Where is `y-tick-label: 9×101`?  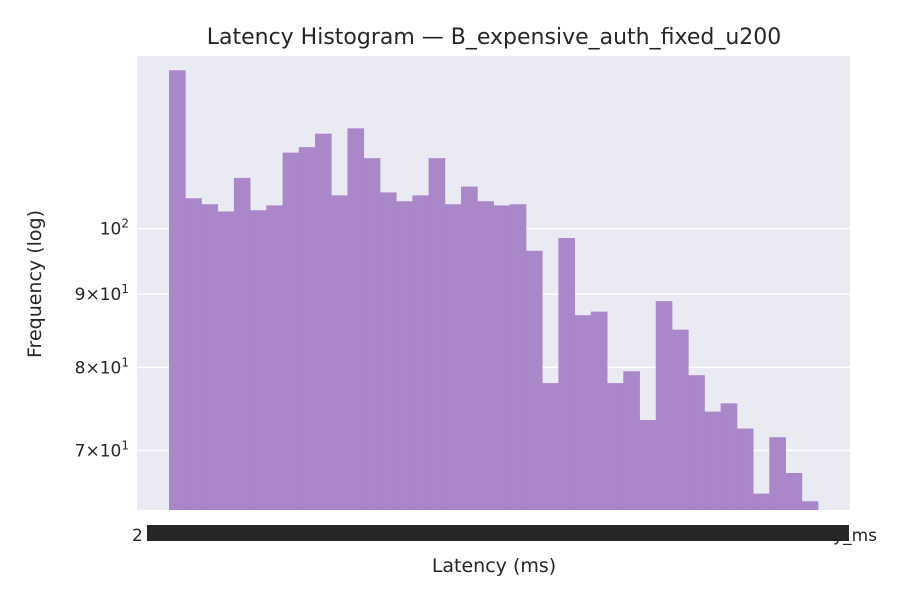
y-tick-label: 9×101 is located at coordinates (102, 293).